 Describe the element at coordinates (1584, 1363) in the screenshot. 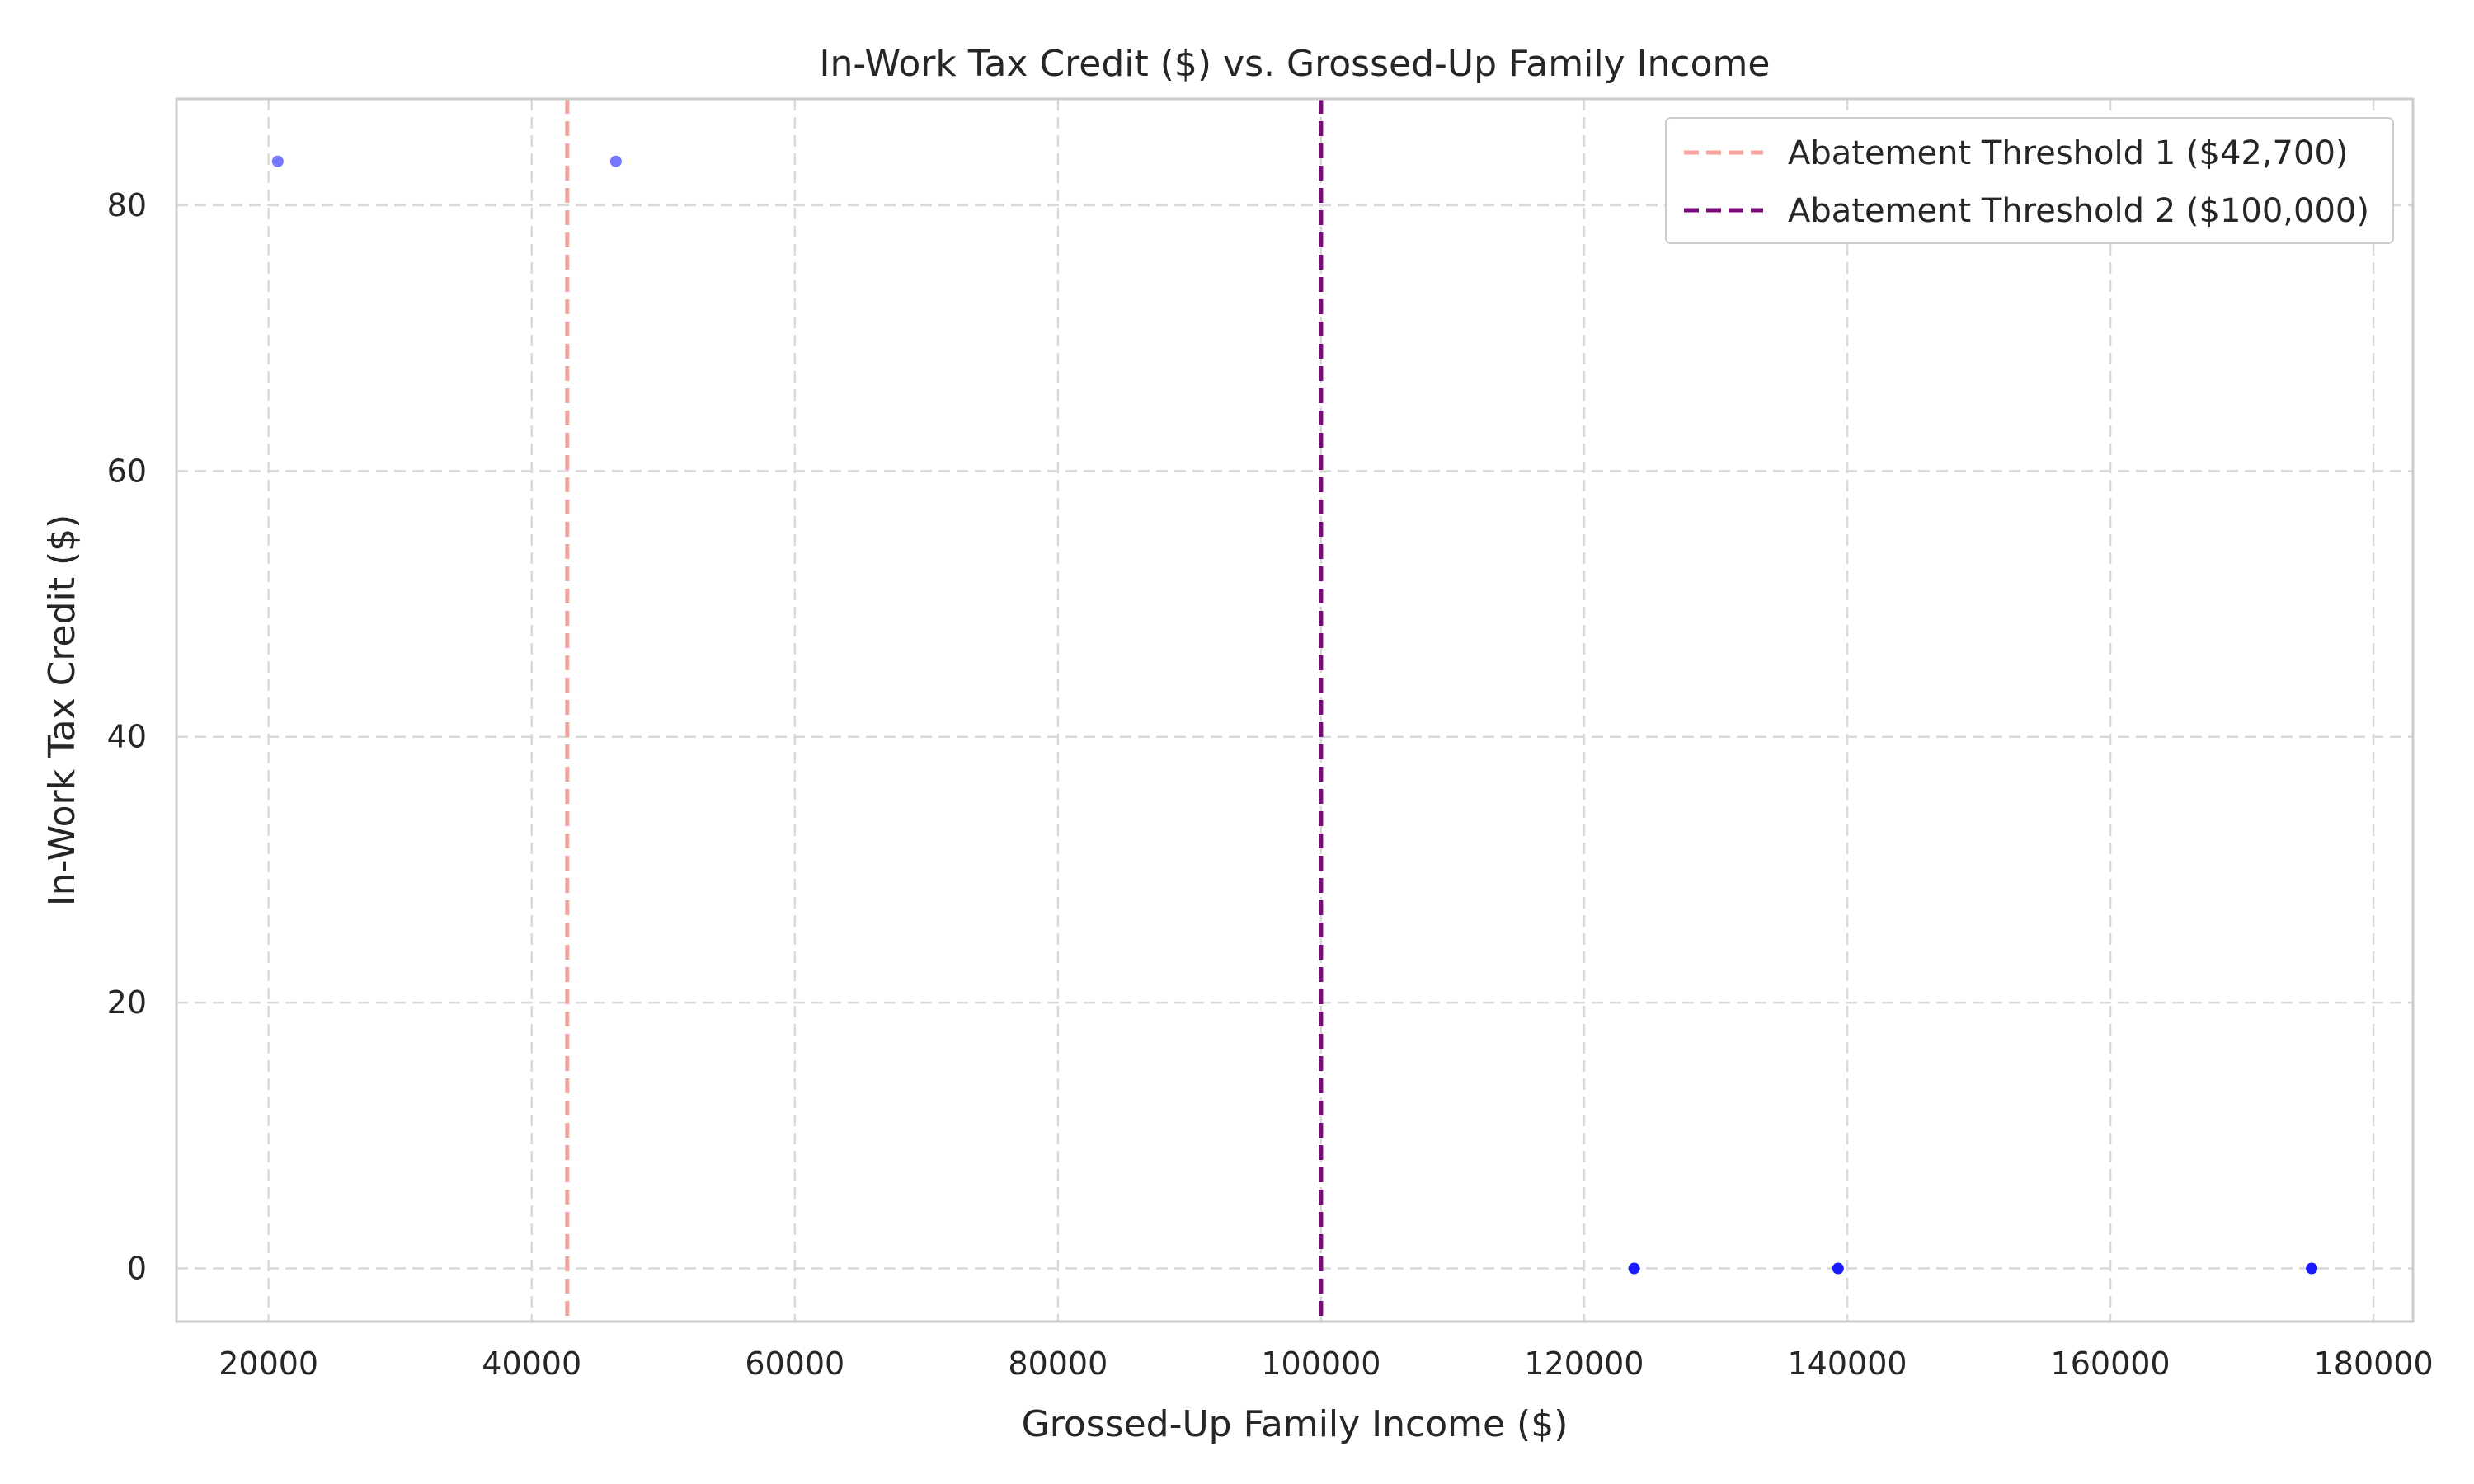

I see `x-tick-label: 120000` at that location.